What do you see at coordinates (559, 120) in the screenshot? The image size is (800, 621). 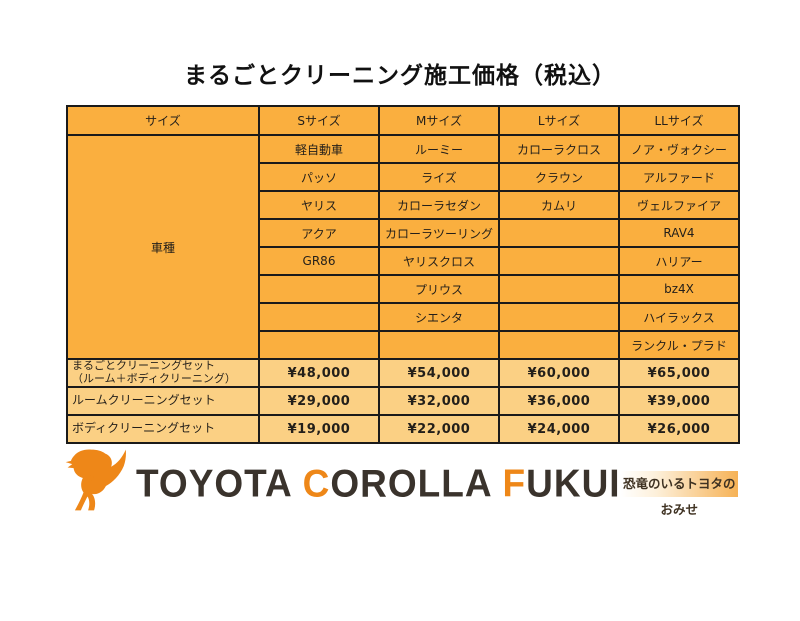 I see `header-cell-l: Lサイズ` at bounding box center [559, 120].